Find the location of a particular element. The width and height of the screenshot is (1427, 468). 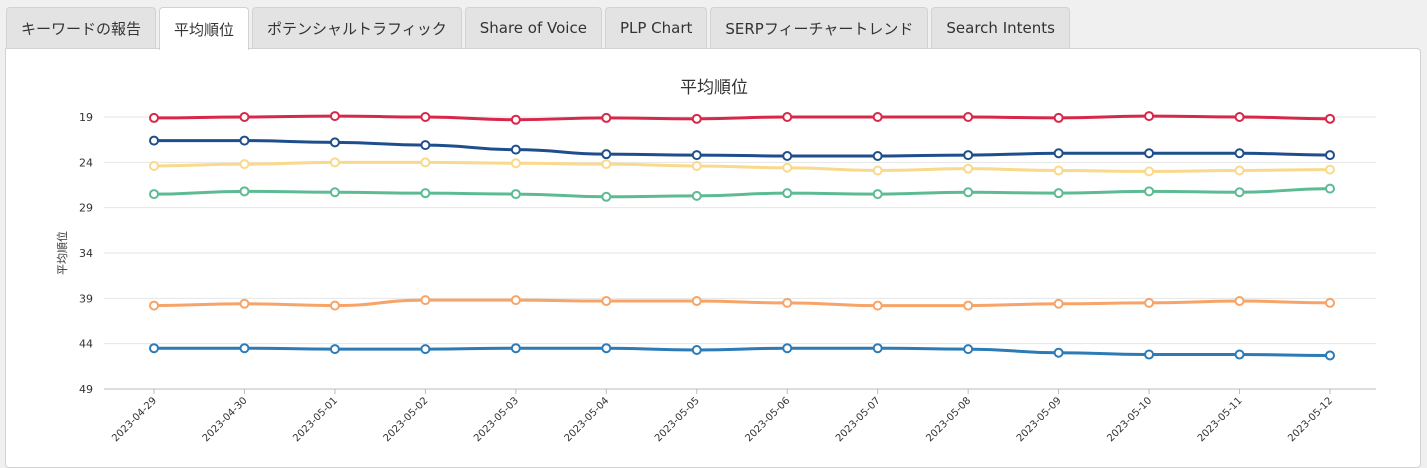

tab-5: SERPフィーチャートレンド is located at coordinates (819, 27).